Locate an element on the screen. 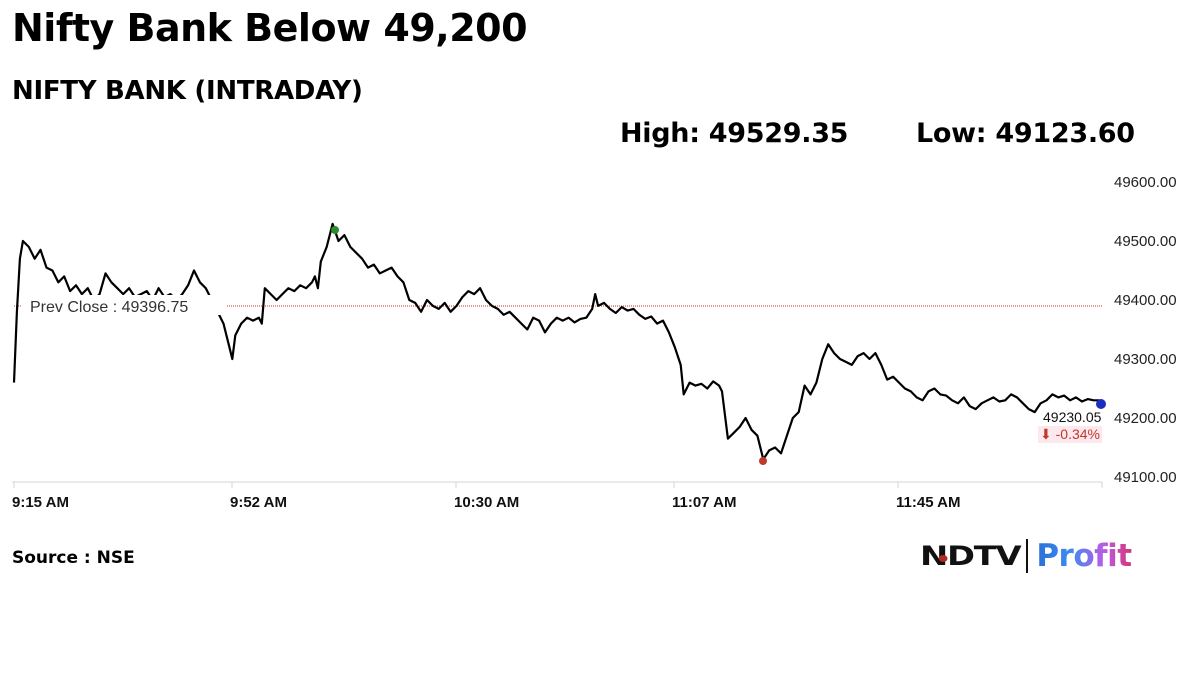 The width and height of the screenshot is (1200, 674). page-headline: Nifty Bank Below 49,200 is located at coordinates (270, 28).